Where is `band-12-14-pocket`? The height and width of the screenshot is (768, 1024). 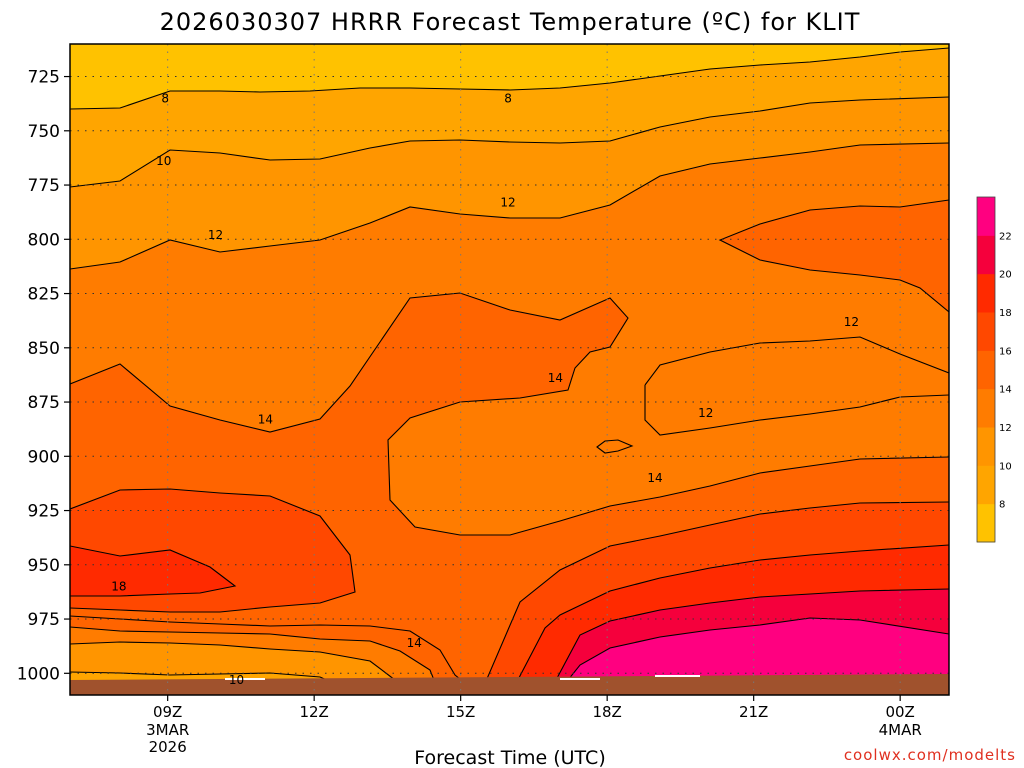 band-12-14-pocket is located at coordinates (797, 386).